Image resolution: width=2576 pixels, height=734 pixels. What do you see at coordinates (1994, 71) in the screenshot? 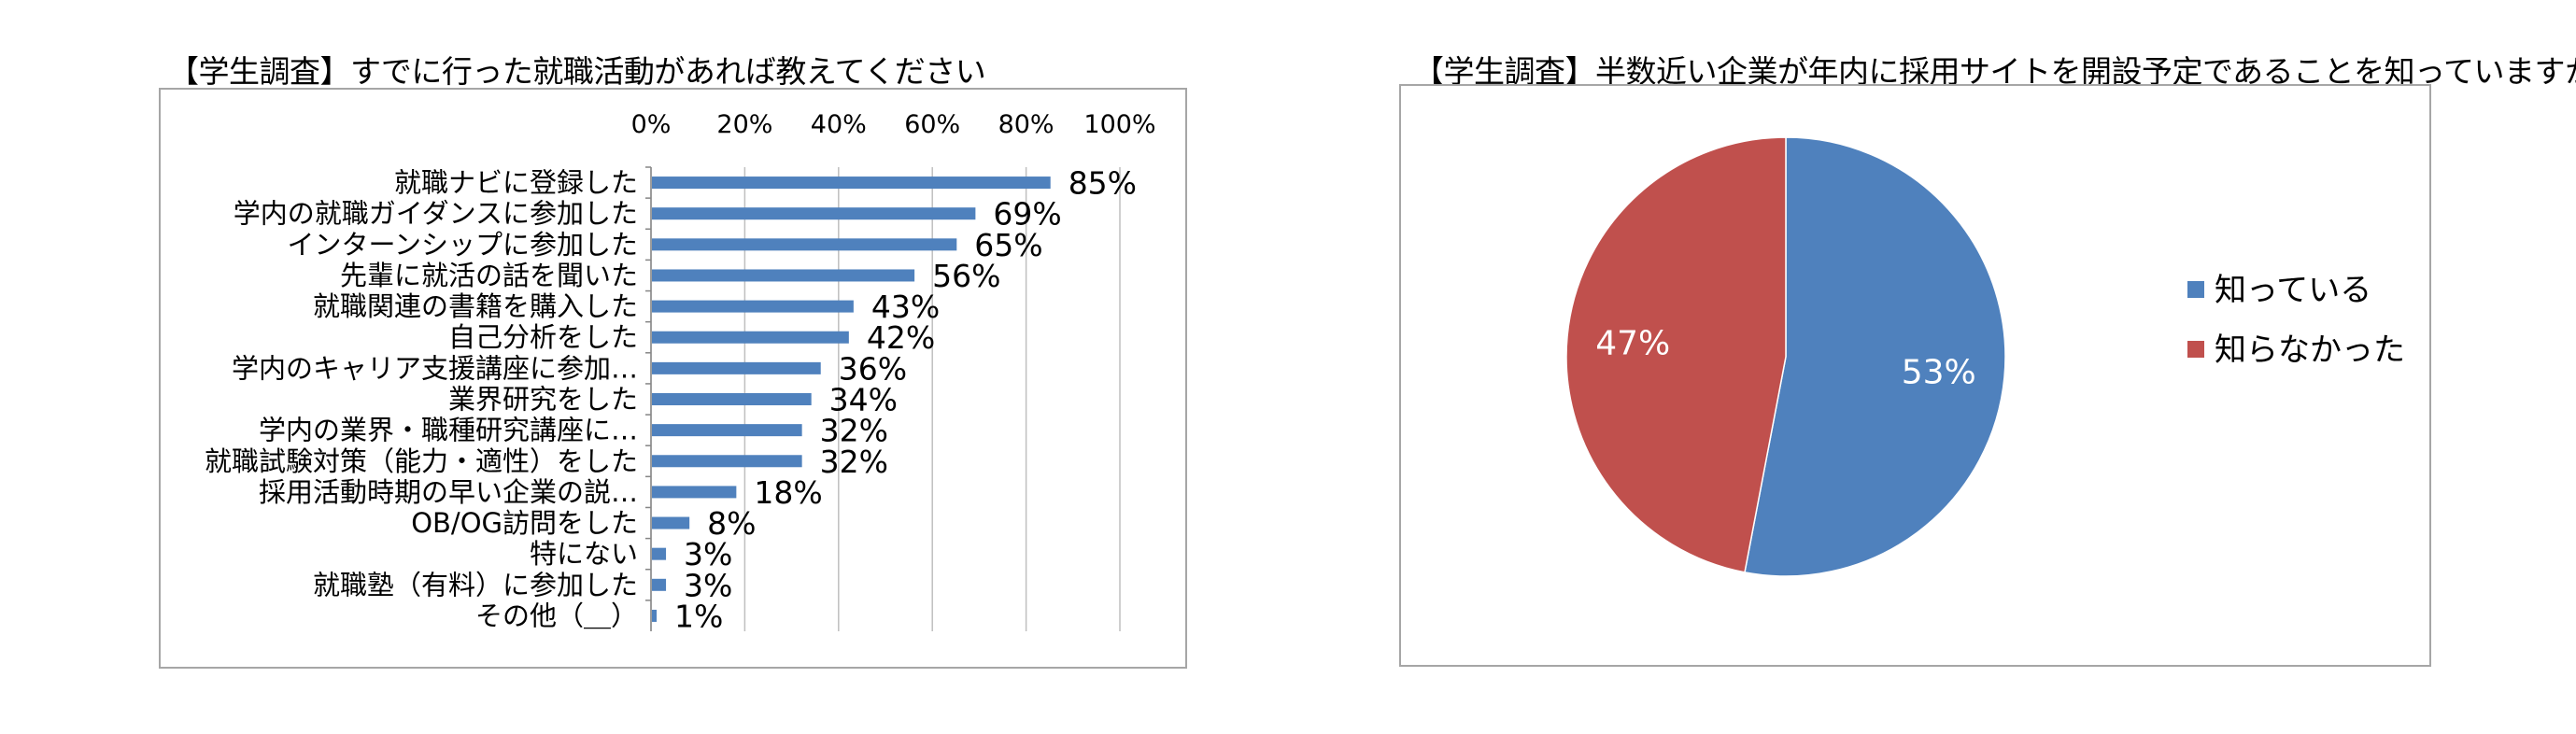
I see `pie-chart-title: 【学生調査】半数近い企業が年内に採用サイトを開設予定であることを知っていますか` at bounding box center [1994, 71].